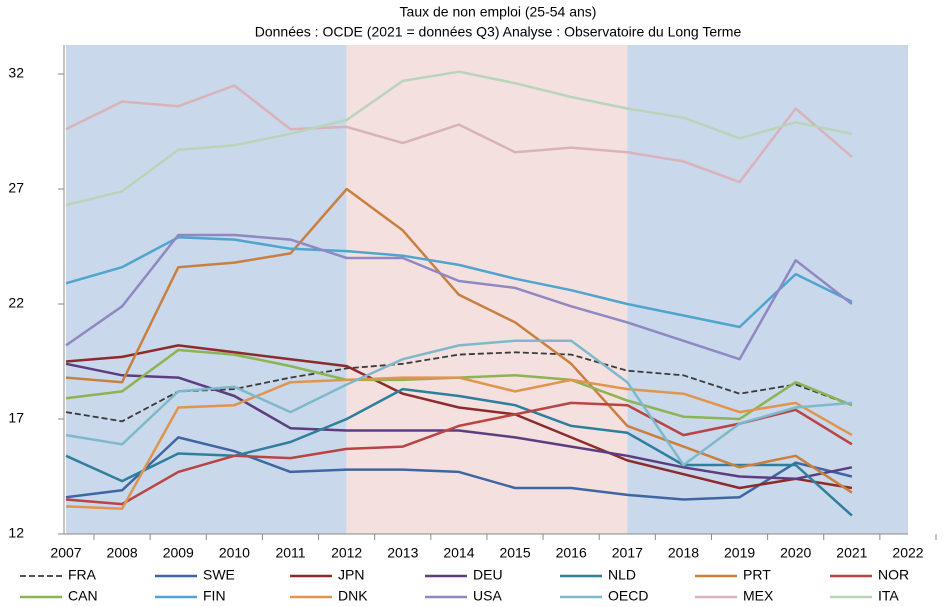 This screenshot has height=607, width=943. What do you see at coordinates (219, 575) in the screenshot?
I see `legend-label: SWE` at bounding box center [219, 575].